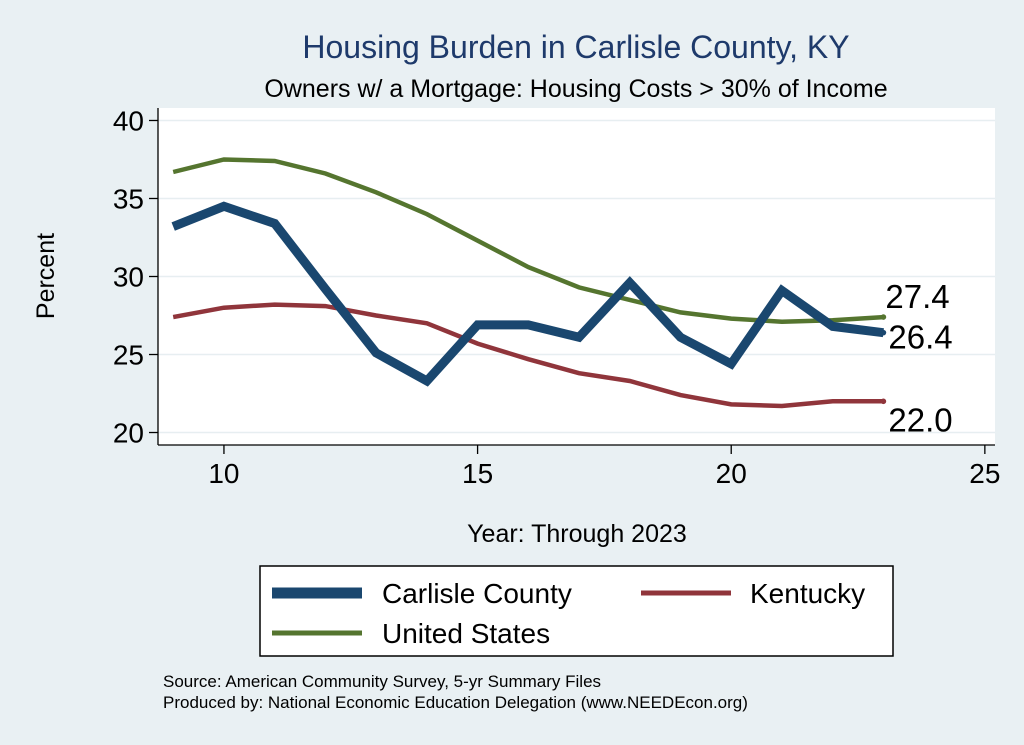 This screenshot has width=1024, height=745. I want to click on legend-label-kentucky: Kentucky, so click(807, 593).